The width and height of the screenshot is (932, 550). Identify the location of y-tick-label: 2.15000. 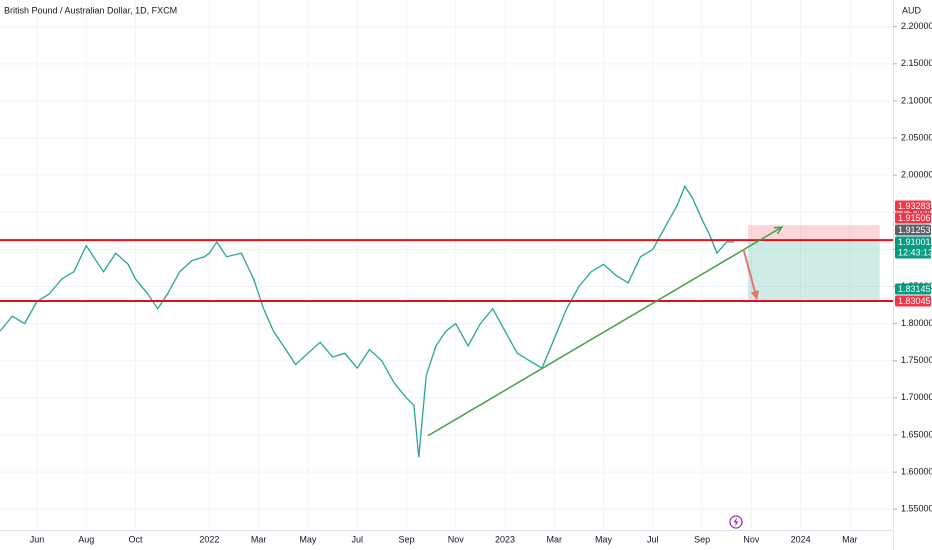
(916, 63).